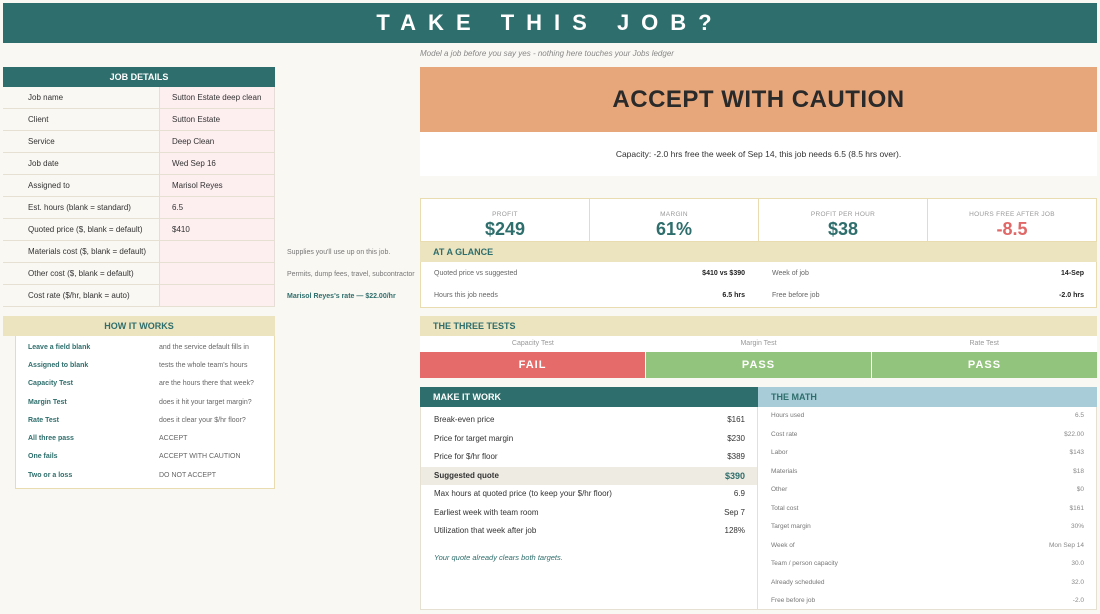  Describe the element at coordinates (79, 295) in the screenshot. I see `cost-rate-label: Cost rate ($/hr, blank = auto)` at that location.